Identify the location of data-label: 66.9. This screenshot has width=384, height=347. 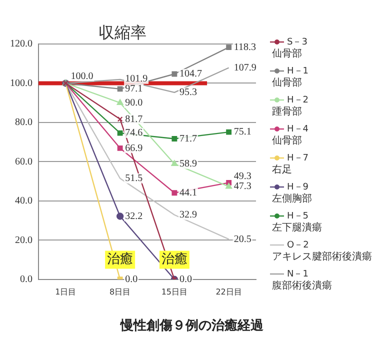
(134, 148).